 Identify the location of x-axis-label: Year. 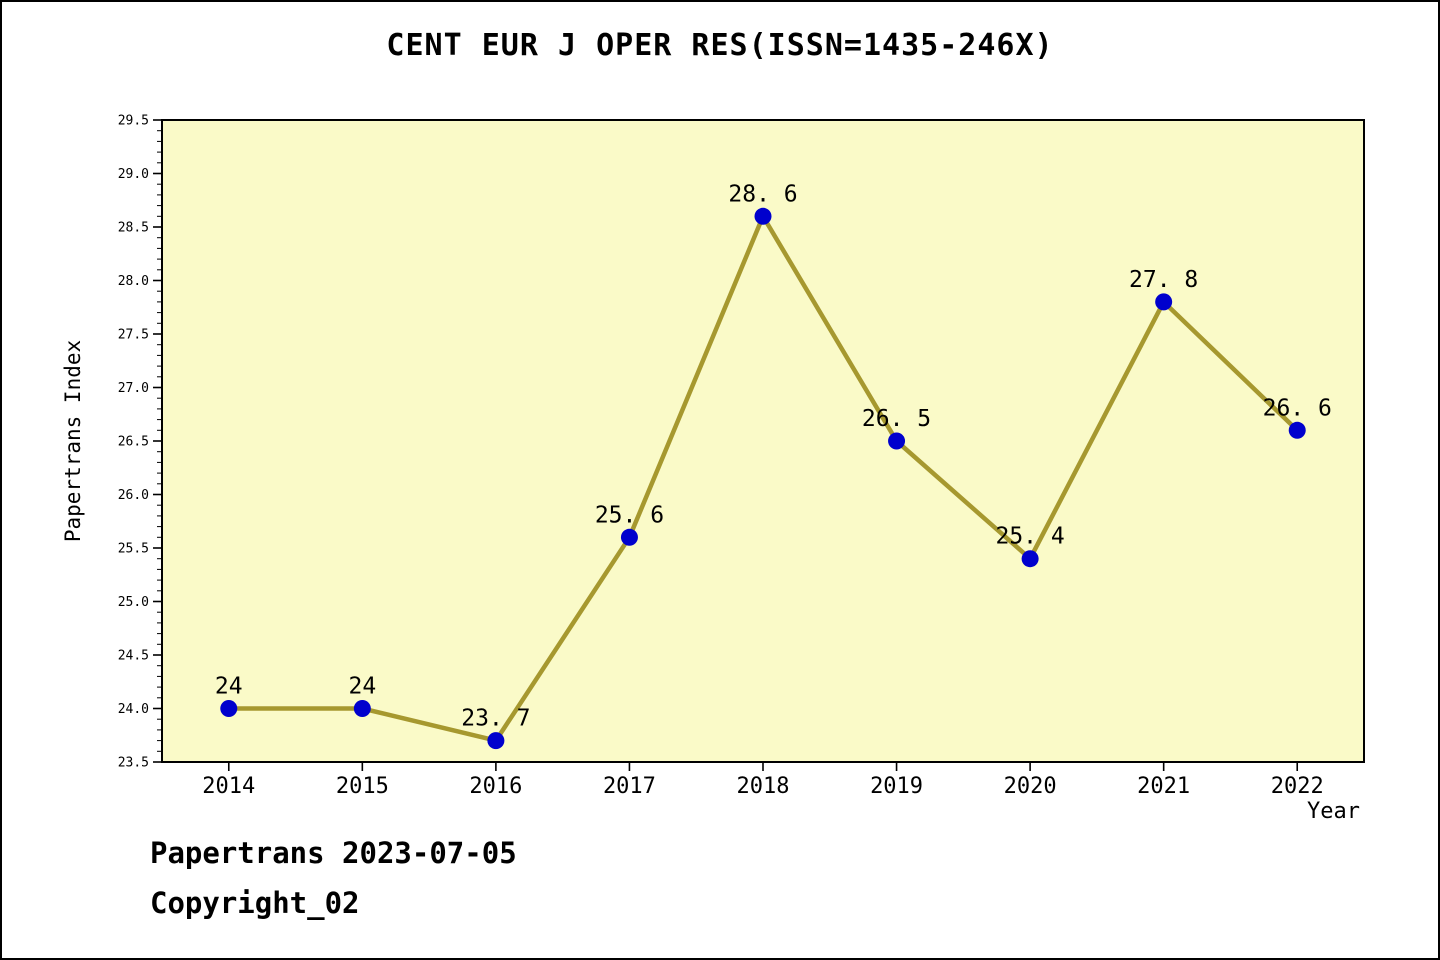
(1333, 811).